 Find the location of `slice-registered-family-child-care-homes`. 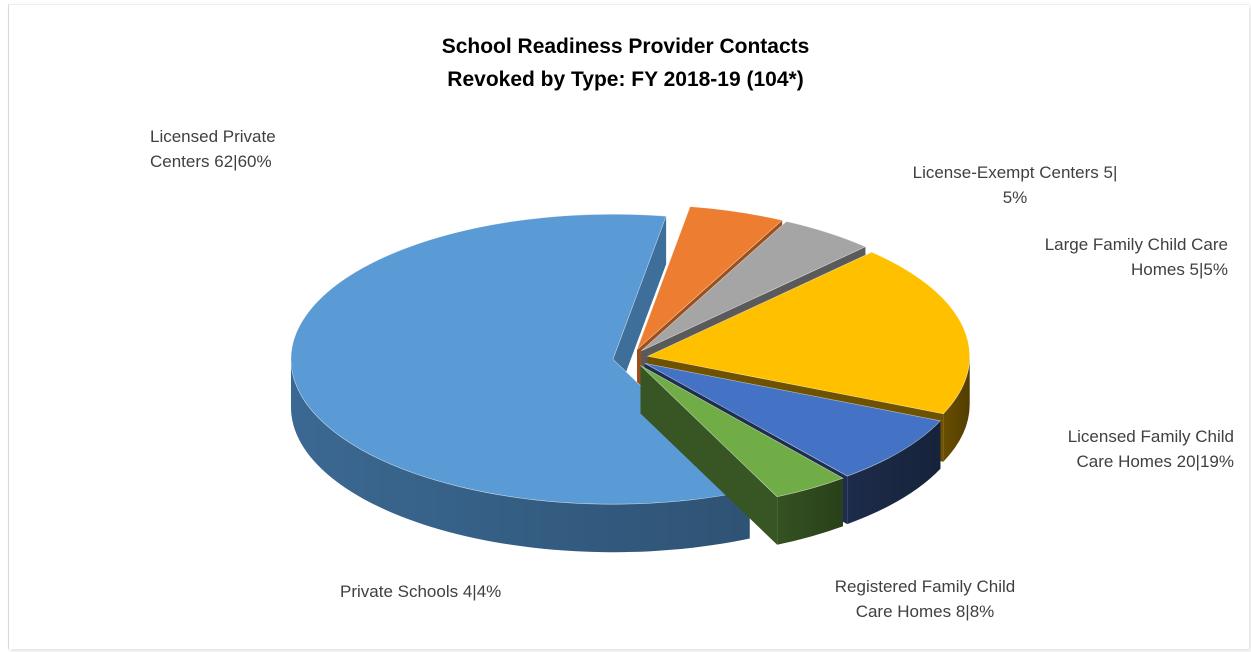

slice-registered-family-child-care-homes is located at coordinates (792, 420).